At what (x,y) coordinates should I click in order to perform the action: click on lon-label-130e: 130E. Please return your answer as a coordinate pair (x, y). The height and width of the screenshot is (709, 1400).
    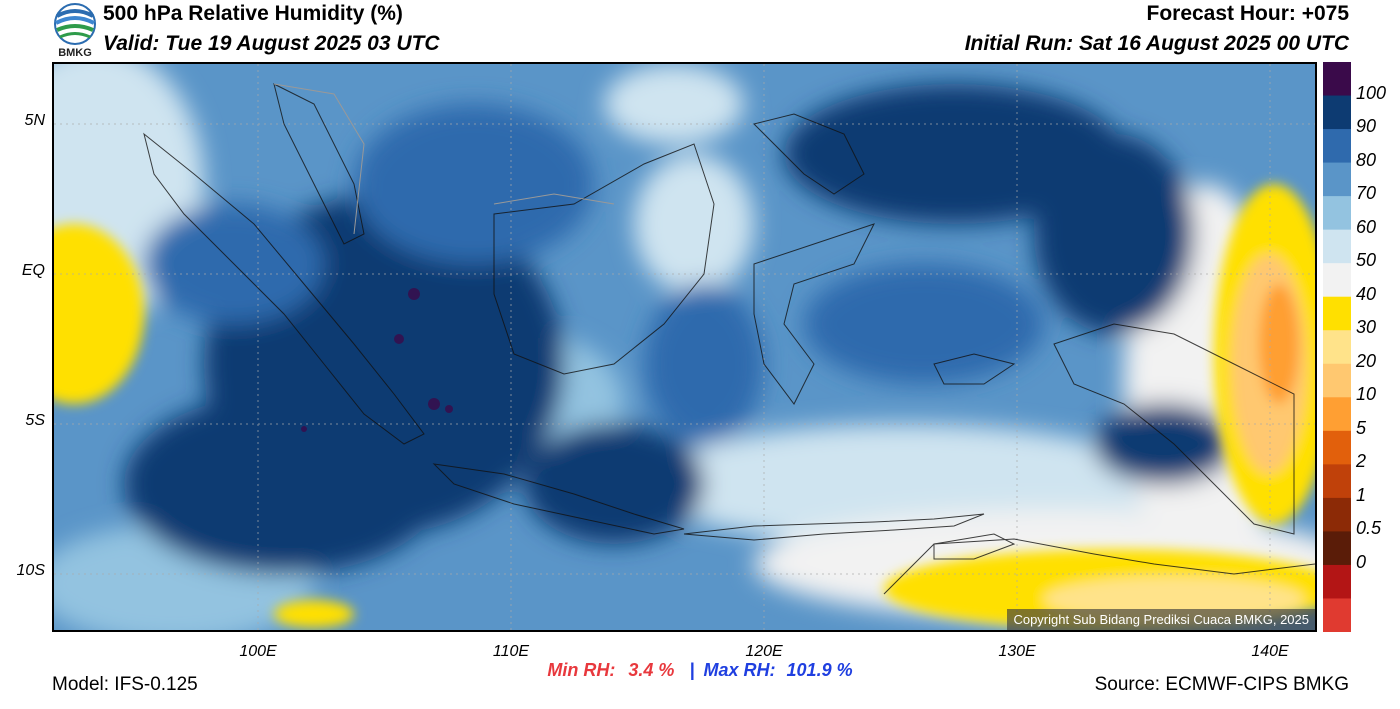
    Looking at the image, I should click on (1017, 651).